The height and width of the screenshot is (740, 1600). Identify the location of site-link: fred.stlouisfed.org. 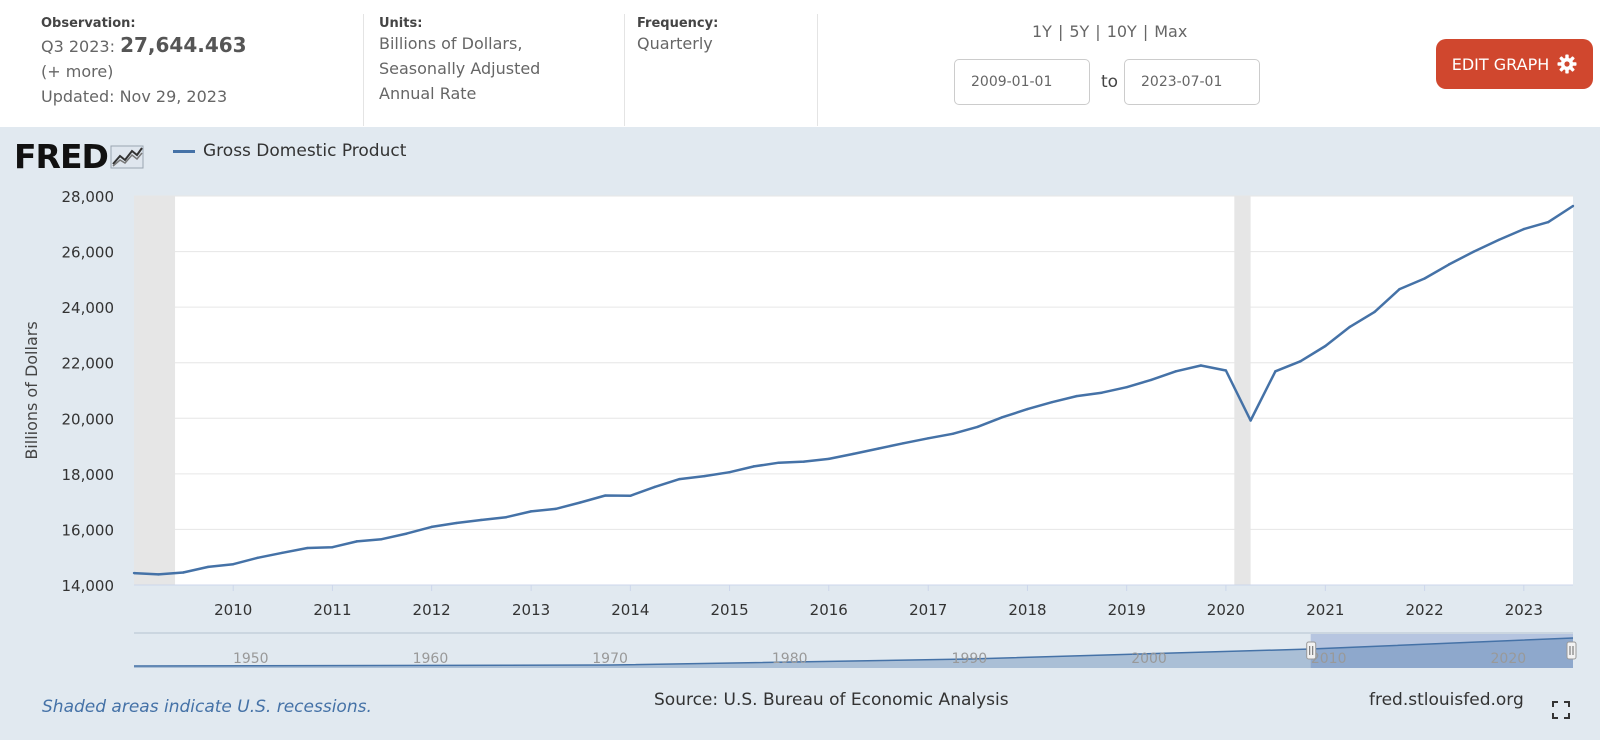
(1446, 700).